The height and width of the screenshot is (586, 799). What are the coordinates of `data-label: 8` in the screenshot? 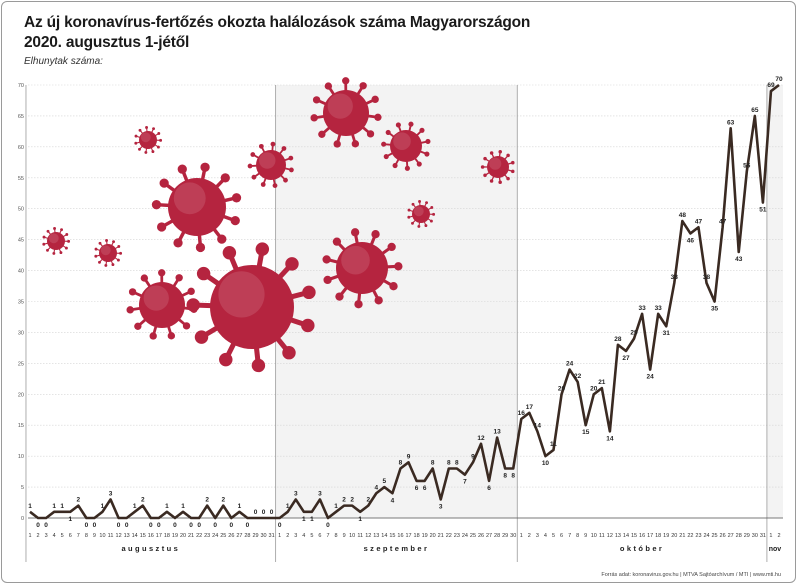 It's located at (433, 463).